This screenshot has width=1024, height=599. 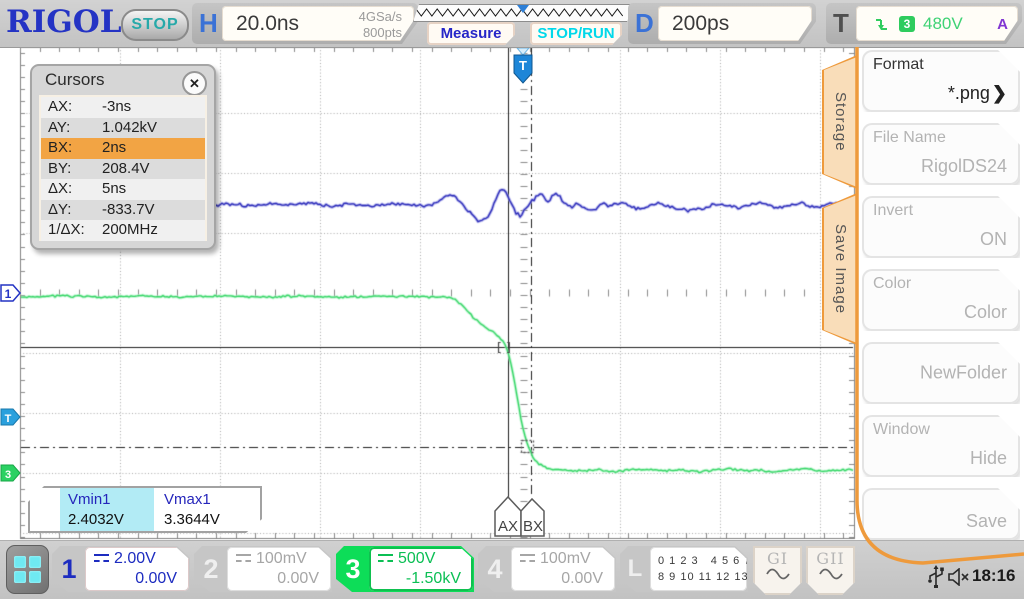 I want to click on trigger-mode: A, so click(x=1002, y=24).